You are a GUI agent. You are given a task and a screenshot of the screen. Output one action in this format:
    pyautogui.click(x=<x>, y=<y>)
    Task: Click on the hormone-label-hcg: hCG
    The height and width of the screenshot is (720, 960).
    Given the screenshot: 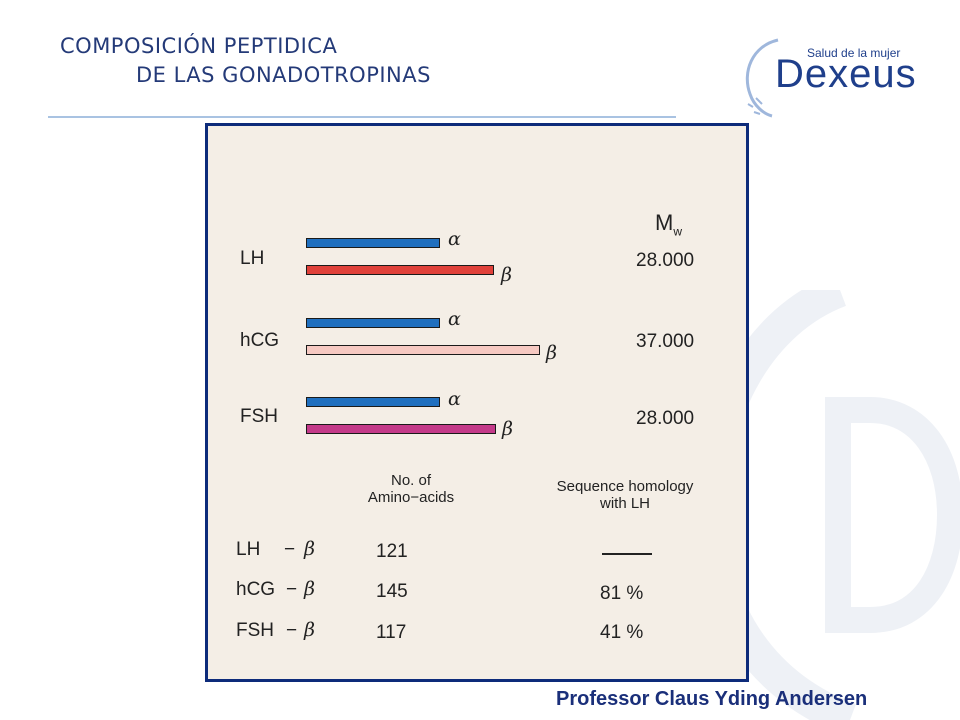 What is the action you would take?
    pyautogui.click(x=260, y=340)
    